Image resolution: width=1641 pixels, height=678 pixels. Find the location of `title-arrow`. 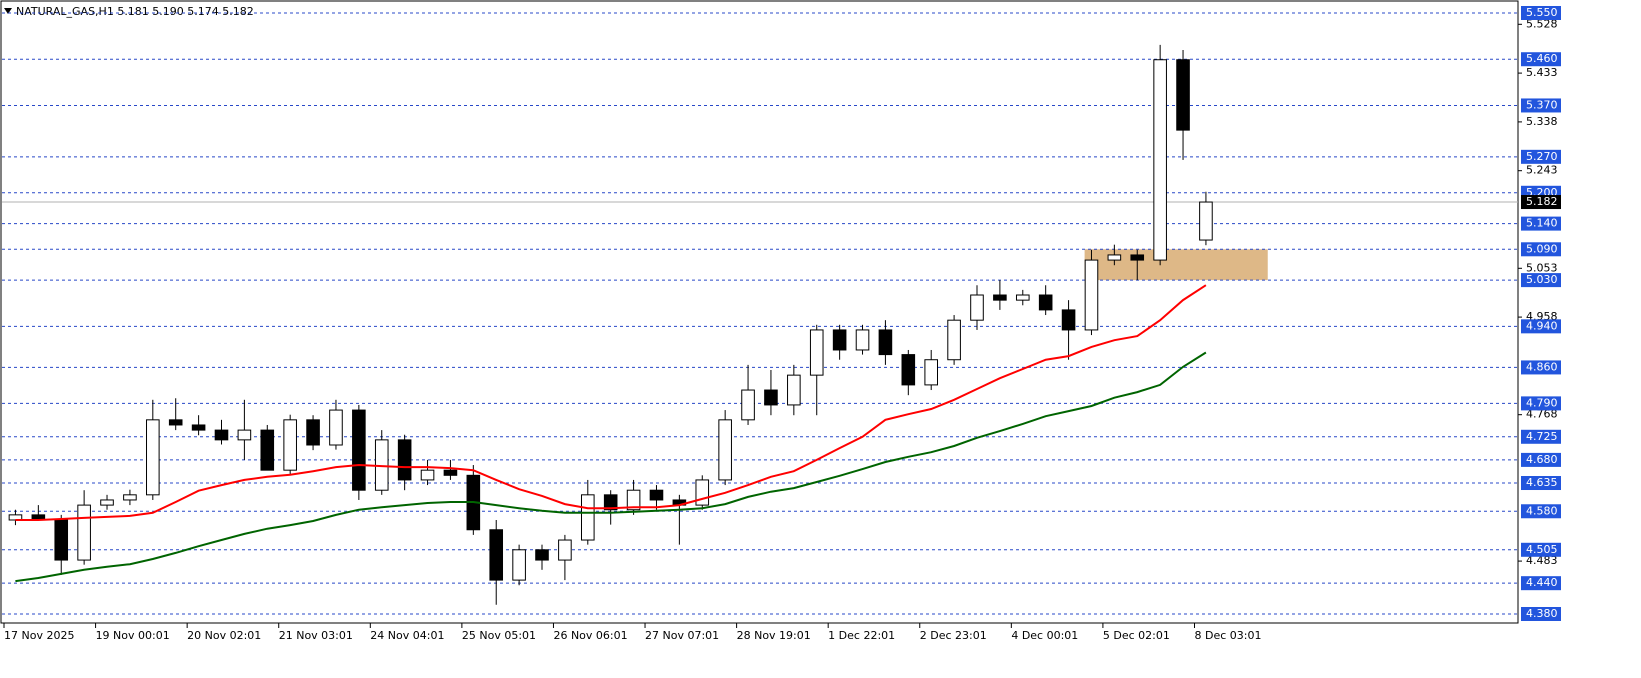

title-arrow is located at coordinates (8, 11).